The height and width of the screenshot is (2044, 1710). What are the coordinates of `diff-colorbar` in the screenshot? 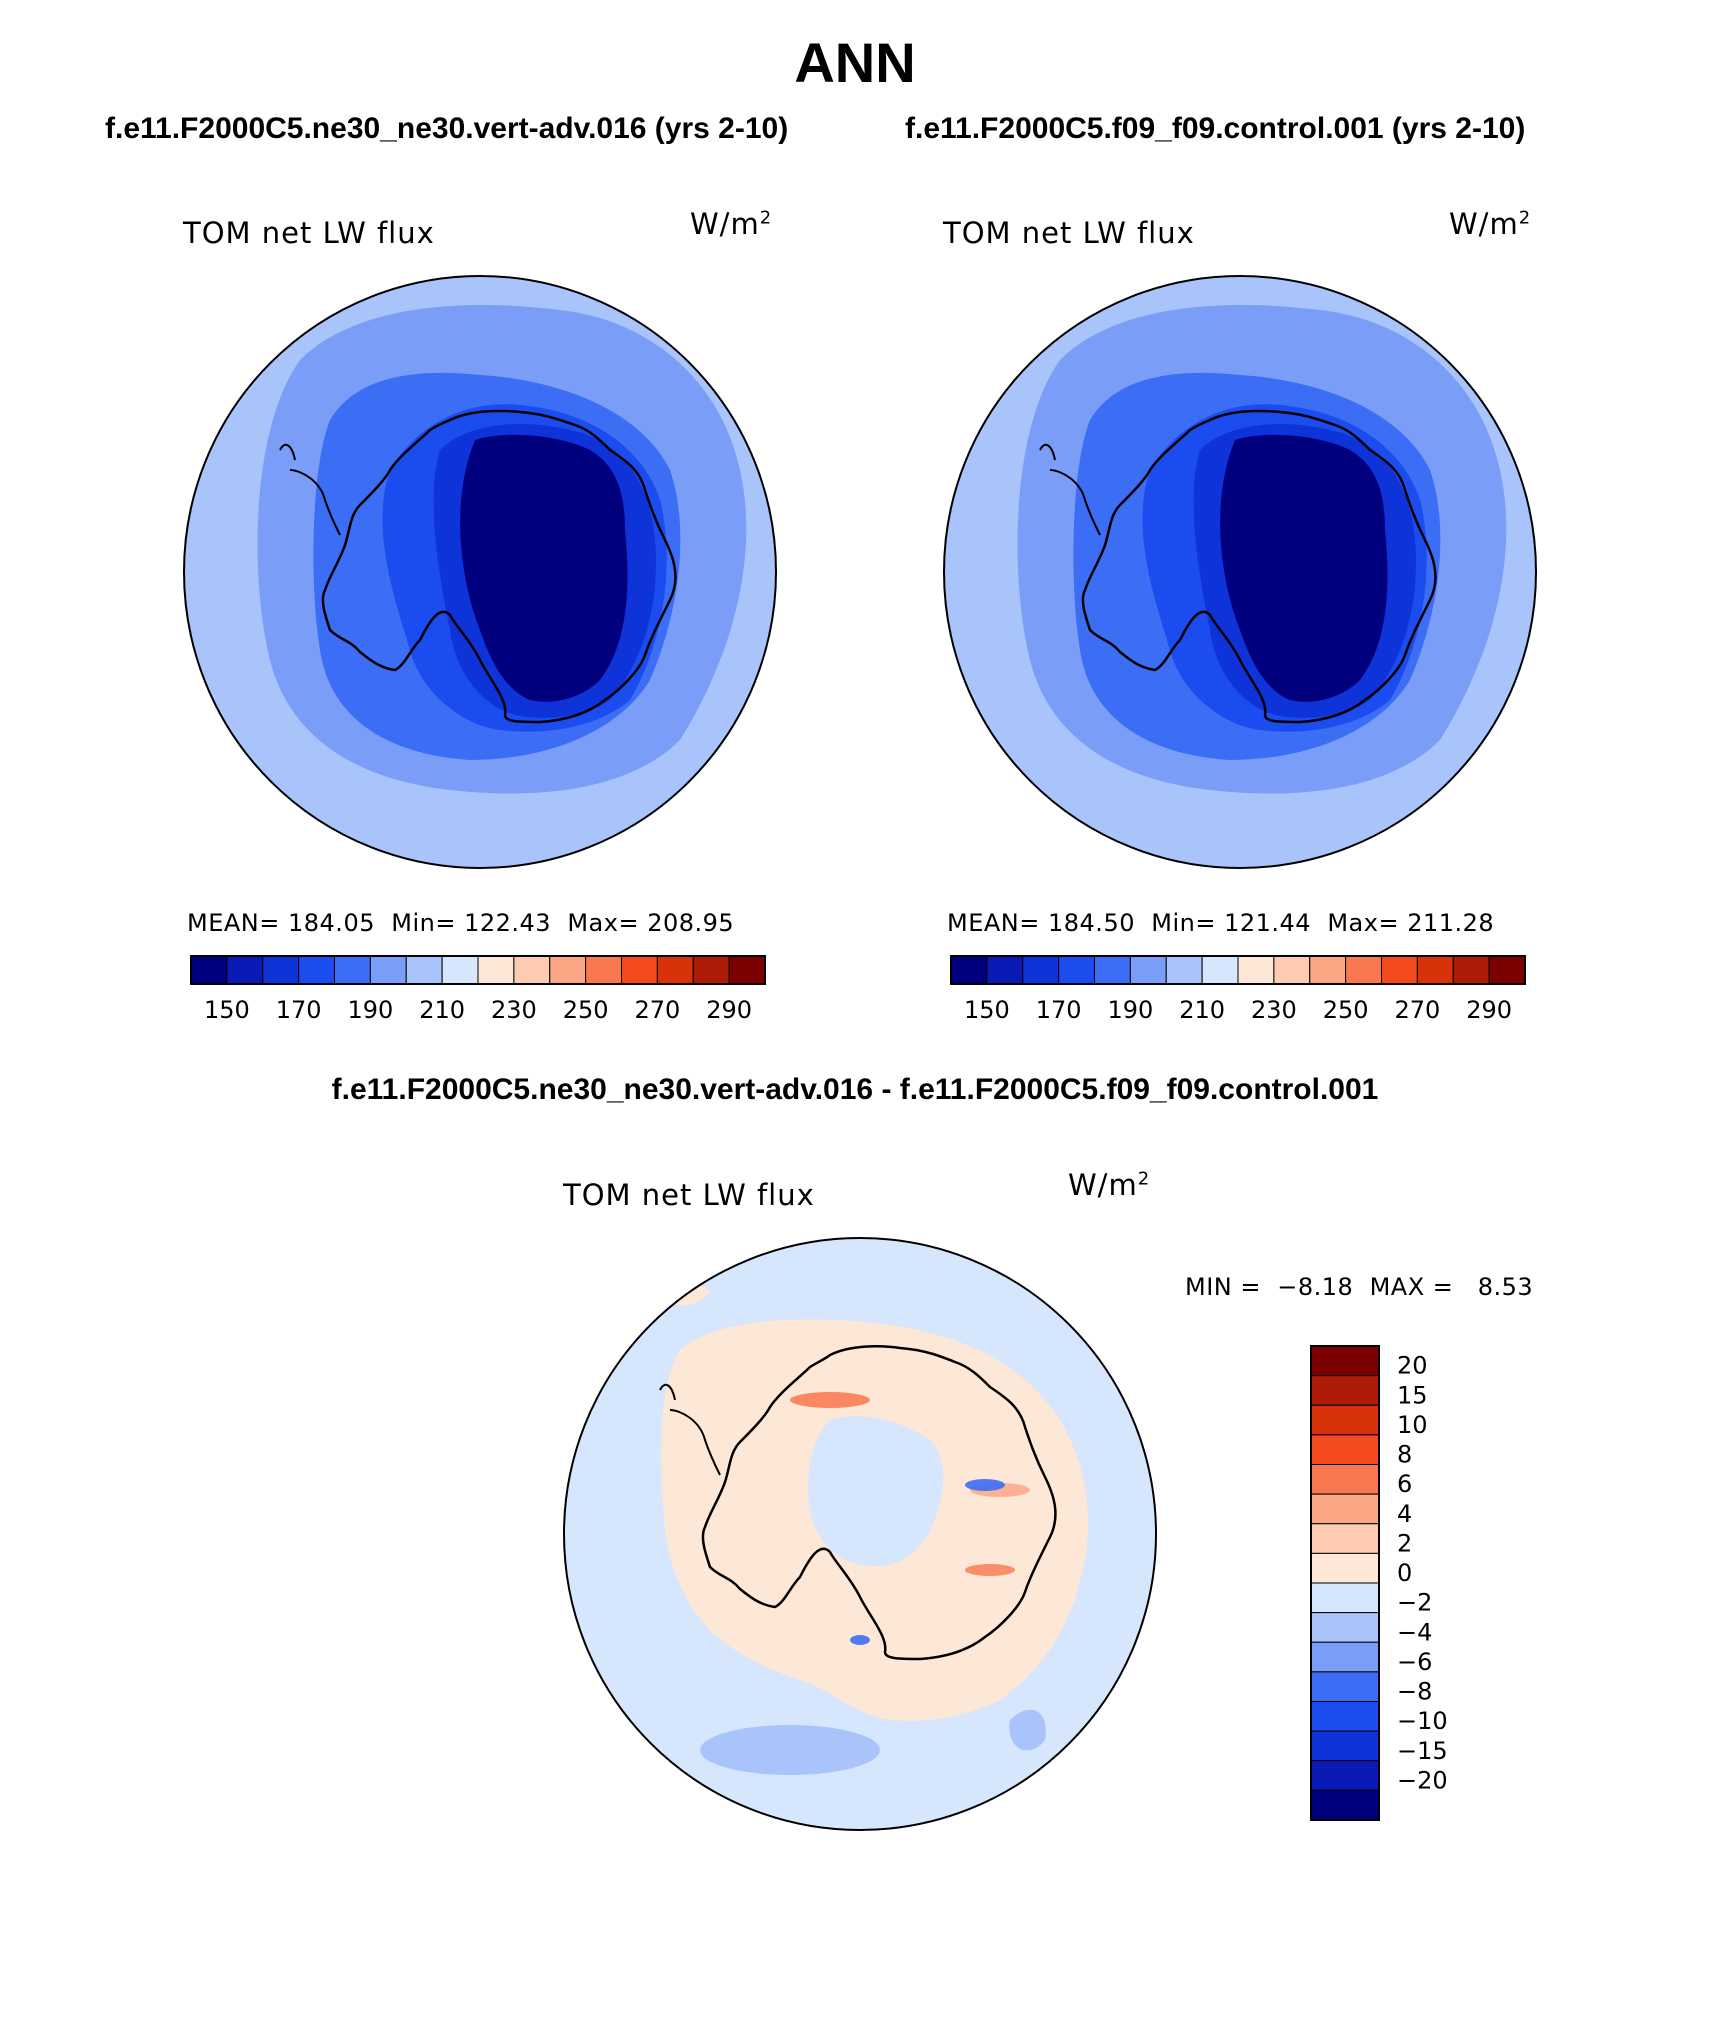 It's located at (1345, 1583).